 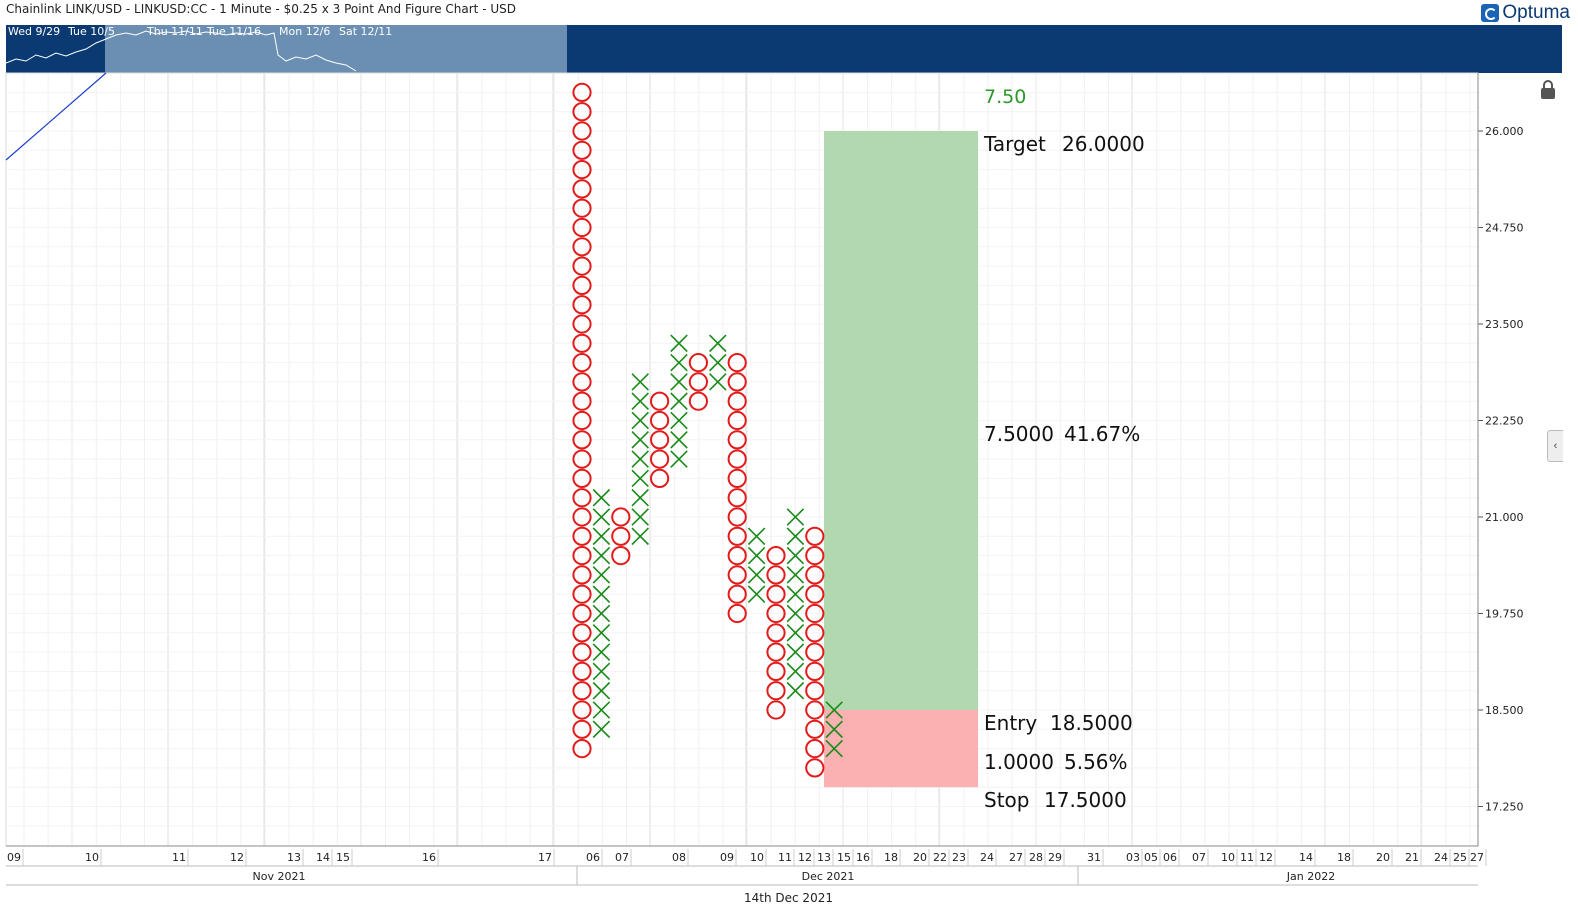 I want to click on count-label: 7.50, so click(x=1005, y=97).